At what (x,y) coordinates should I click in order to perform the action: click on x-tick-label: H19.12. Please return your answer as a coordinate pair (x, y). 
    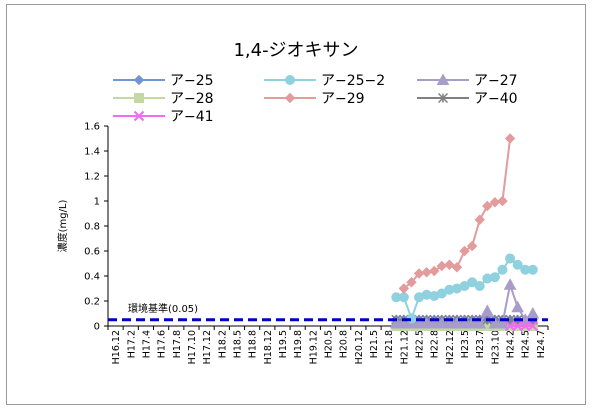
    Looking at the image, I should click on (313, 347).